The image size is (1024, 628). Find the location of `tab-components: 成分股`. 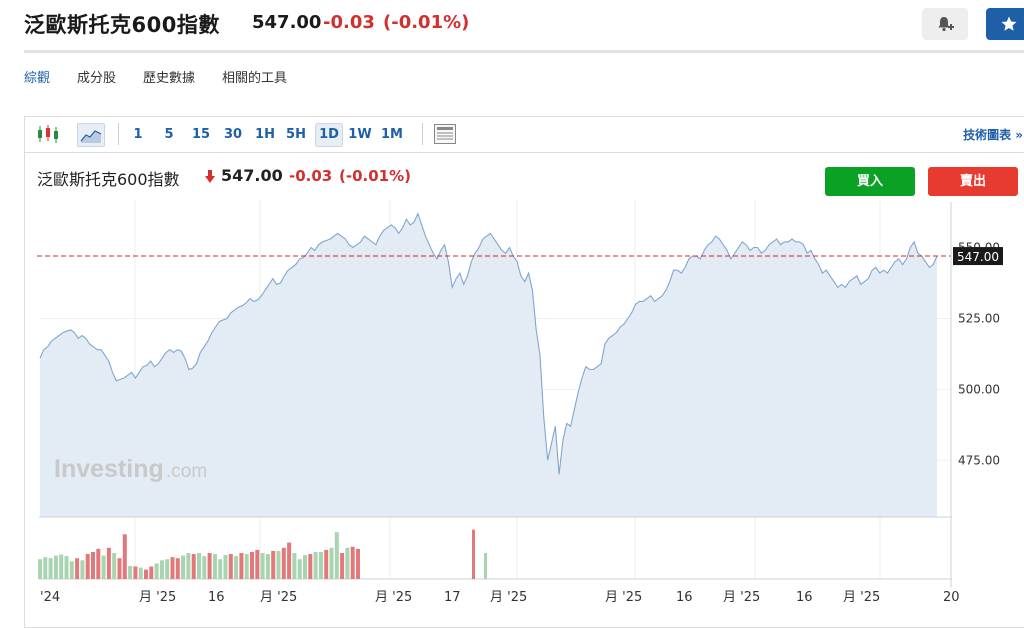

tab-components: 成分股 is located at coordinates (97, 78).